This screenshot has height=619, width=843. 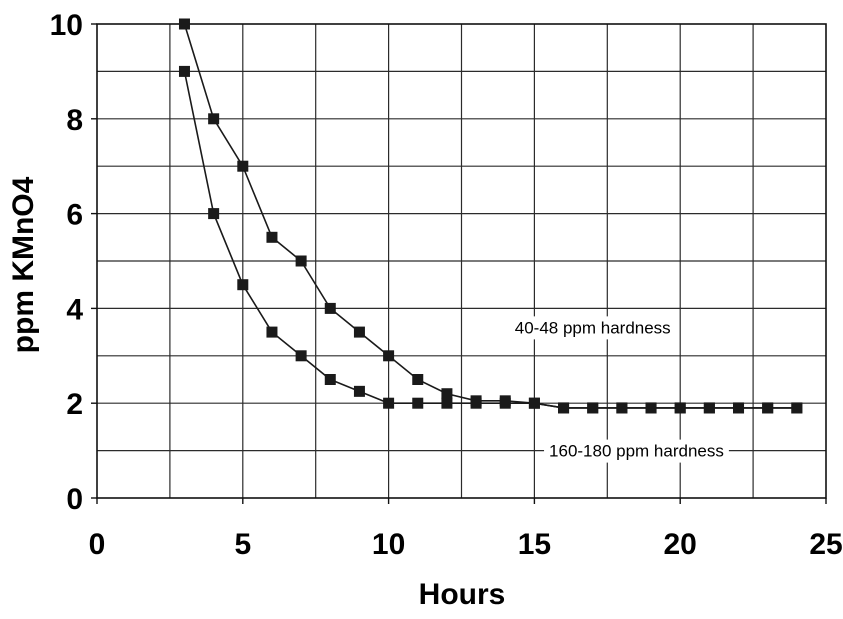 I want to click on x-tick-label: 15, so click(x=534, y=544).